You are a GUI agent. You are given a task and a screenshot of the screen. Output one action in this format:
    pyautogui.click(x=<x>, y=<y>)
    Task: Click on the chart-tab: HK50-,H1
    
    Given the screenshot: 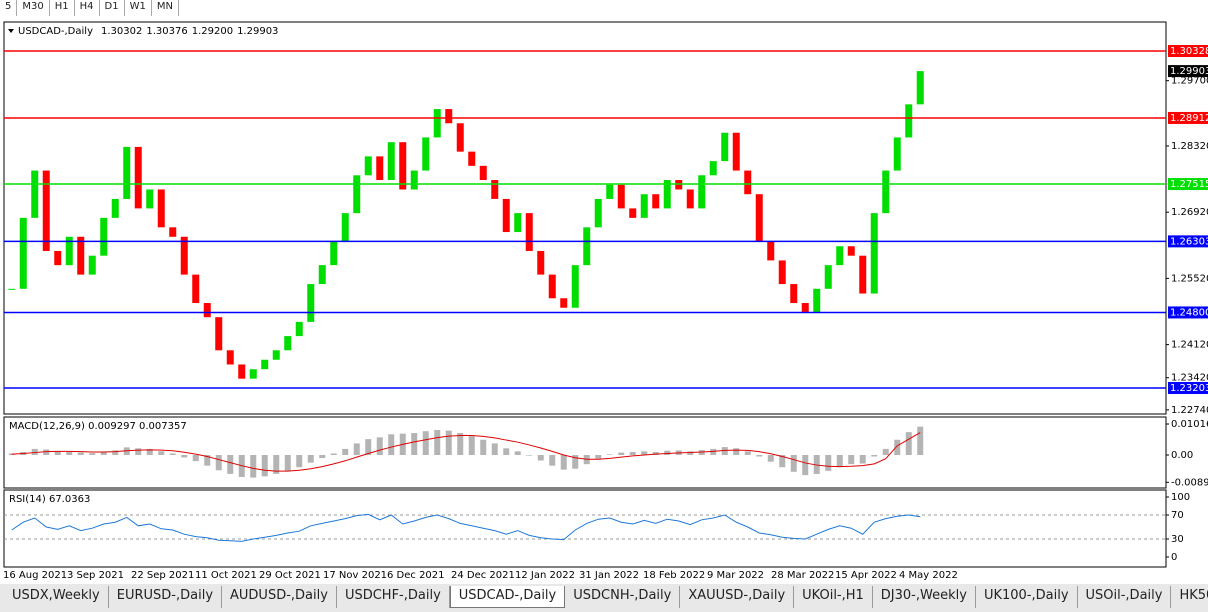 What is the action you would take?
    pyautogui.click(x=1189, y=597)
    